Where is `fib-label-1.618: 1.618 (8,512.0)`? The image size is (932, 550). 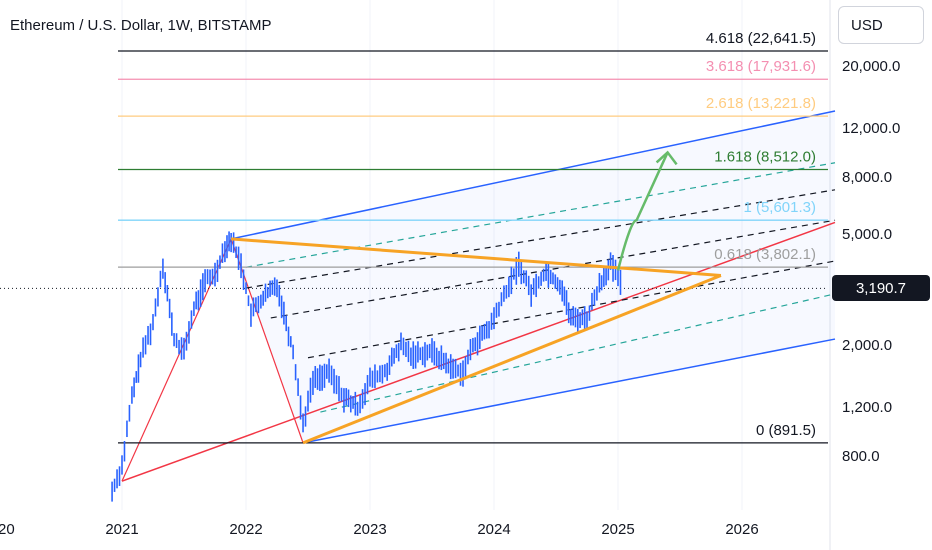 fib-label-1.618: 1.618 (8,512.0) is located at coordinates (765, 157).